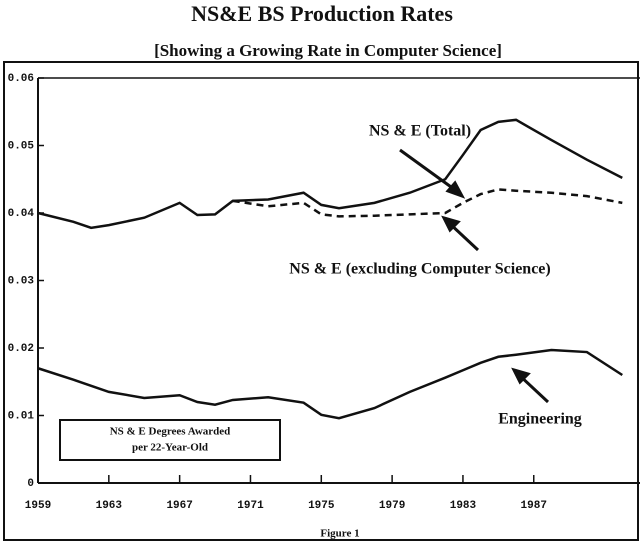 Image resolution: width=640 pixels, height=544 pixels. What do you see at coordinates (534, 506) in the screenshot?
I see `x-tick-label: 1987` at bounding box center [534, 506].